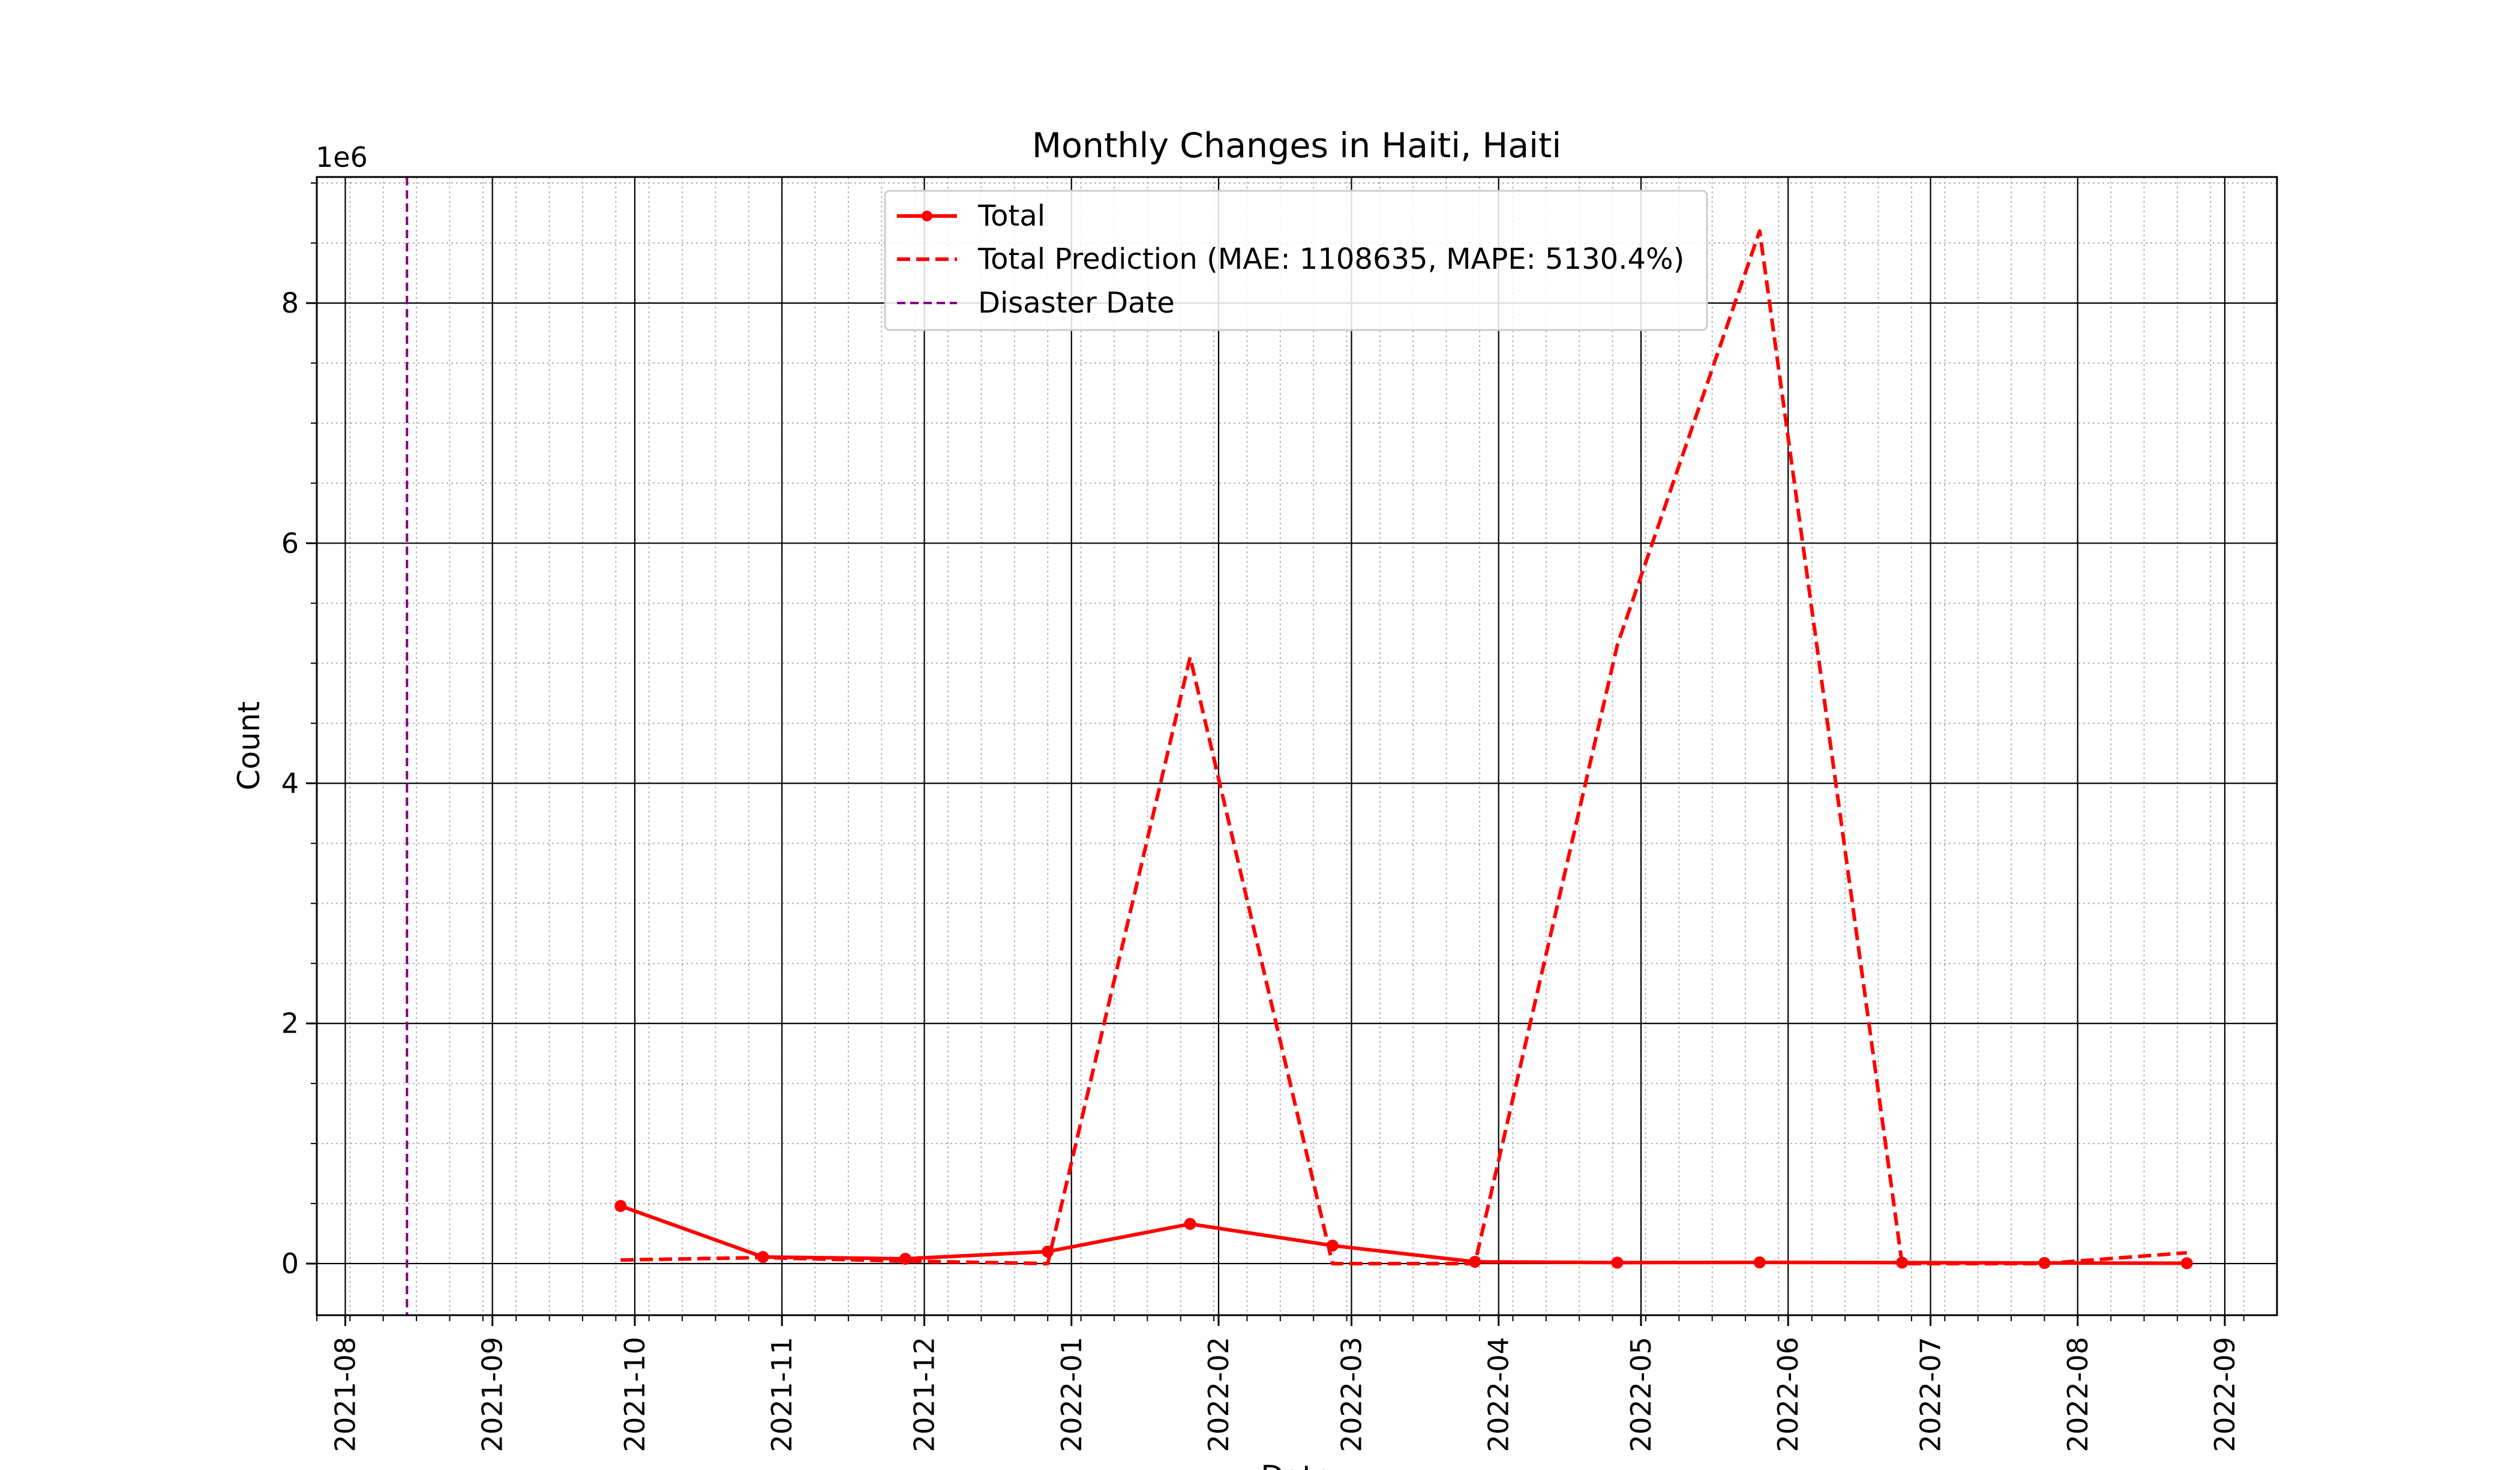  I want to click on y-tick-label: 6, so click(290, 543).